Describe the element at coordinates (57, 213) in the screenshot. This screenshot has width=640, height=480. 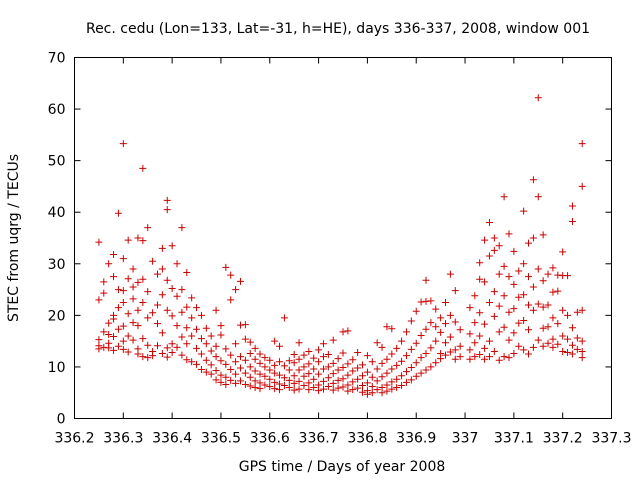
I see `y-tick-label: 40` at that location.